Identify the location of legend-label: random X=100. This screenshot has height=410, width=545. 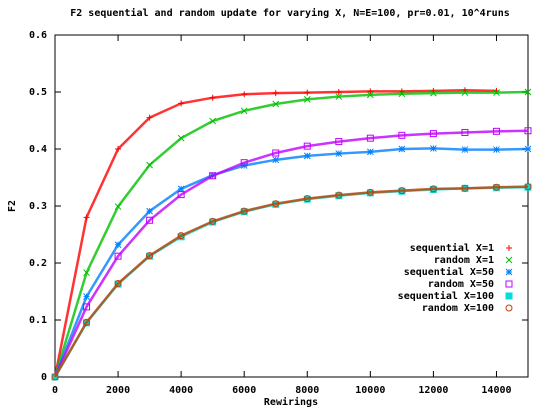
(458, 308).